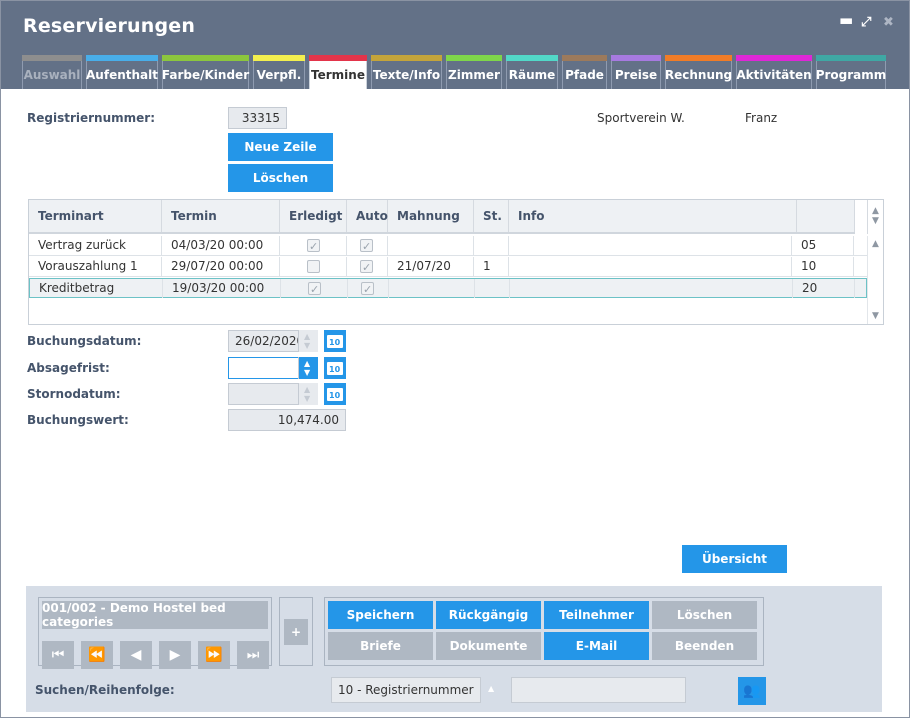 This screenshot has height=718, width=910. I want to click on sort-up-icon: ▲, so click(491, 688).